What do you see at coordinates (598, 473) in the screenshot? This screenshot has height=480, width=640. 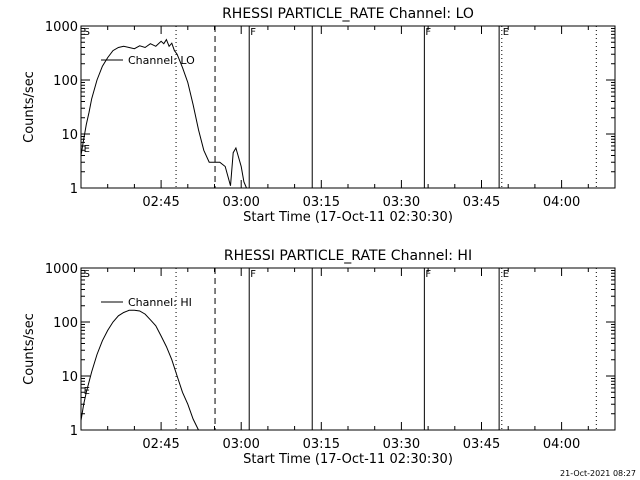 I see `footer-timestamp: 21-Oct-2021 08:27` at bounding box center [598, 473].